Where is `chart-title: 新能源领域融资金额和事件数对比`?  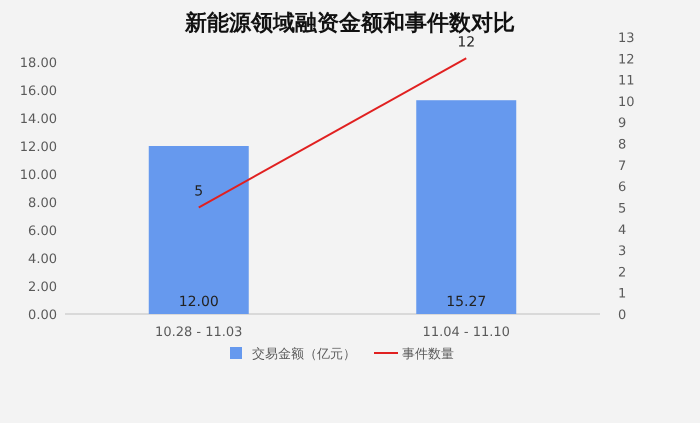 chart-title: 新能源领域融资金额和事件数对比 is located at coordinates (349, 23).